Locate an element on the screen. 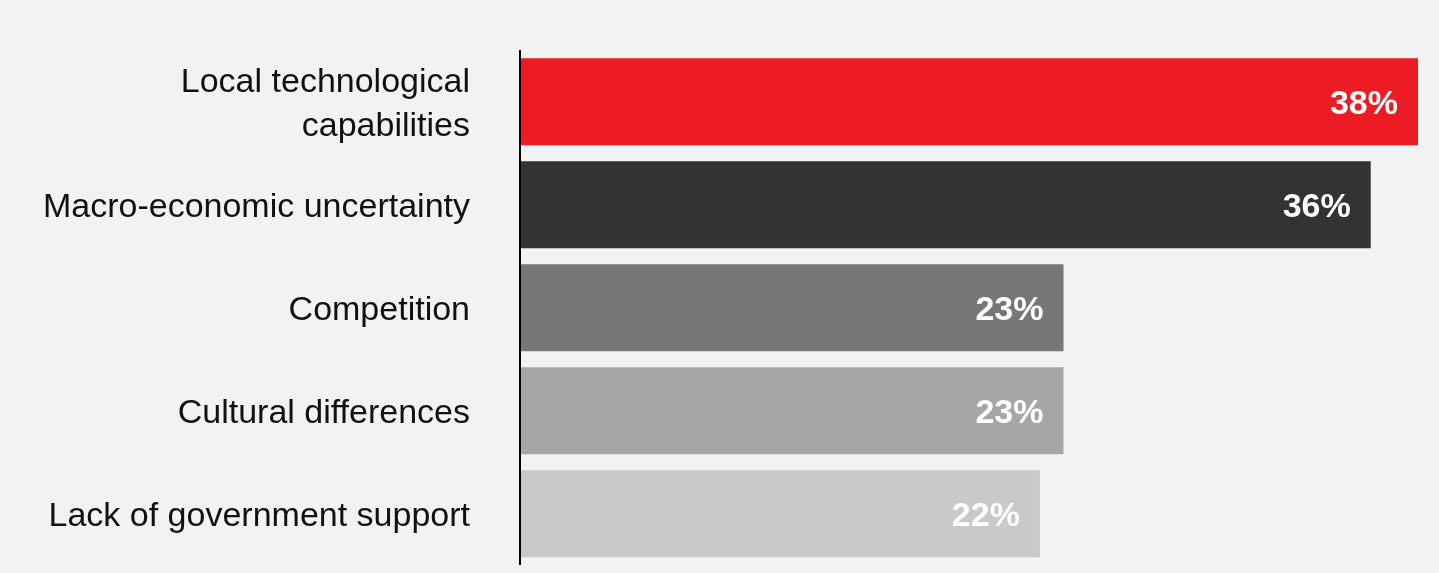  data-label: 36% is located at coordinates (1316, 204).